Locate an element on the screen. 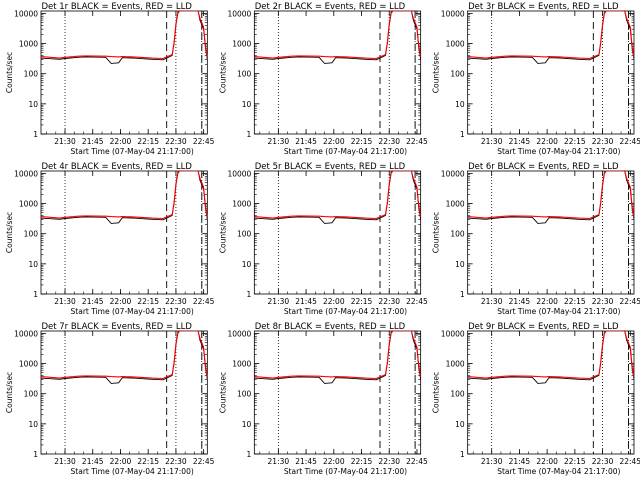 Image resolution: width=640 pixels, height=480 pixels. chart-title: Det 4r BLACK = Events, RED = LLD is located at coordinates (116, 167).